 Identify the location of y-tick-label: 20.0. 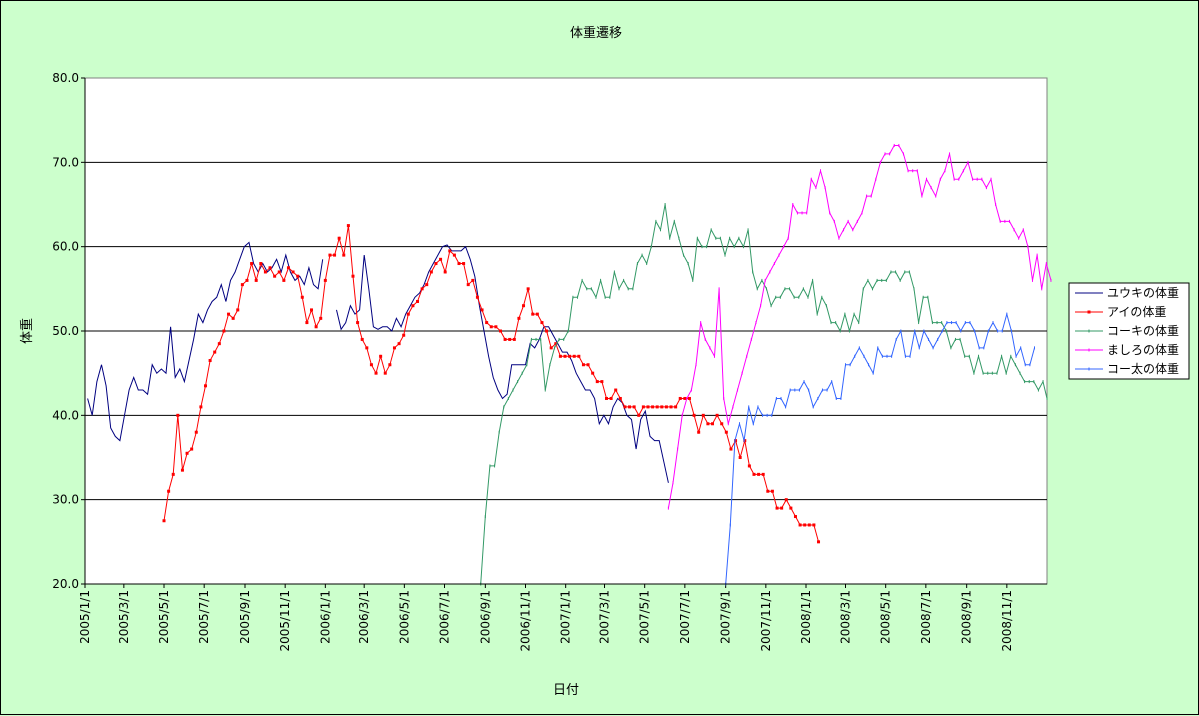
(65, 584).